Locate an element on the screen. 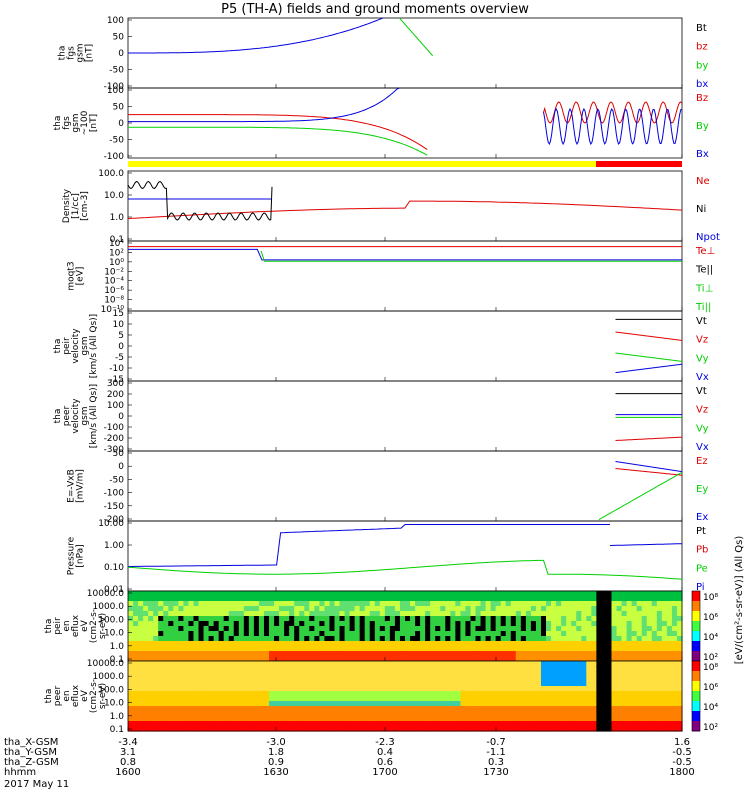  y-axis-label: en is located at coordinates (67, 695).